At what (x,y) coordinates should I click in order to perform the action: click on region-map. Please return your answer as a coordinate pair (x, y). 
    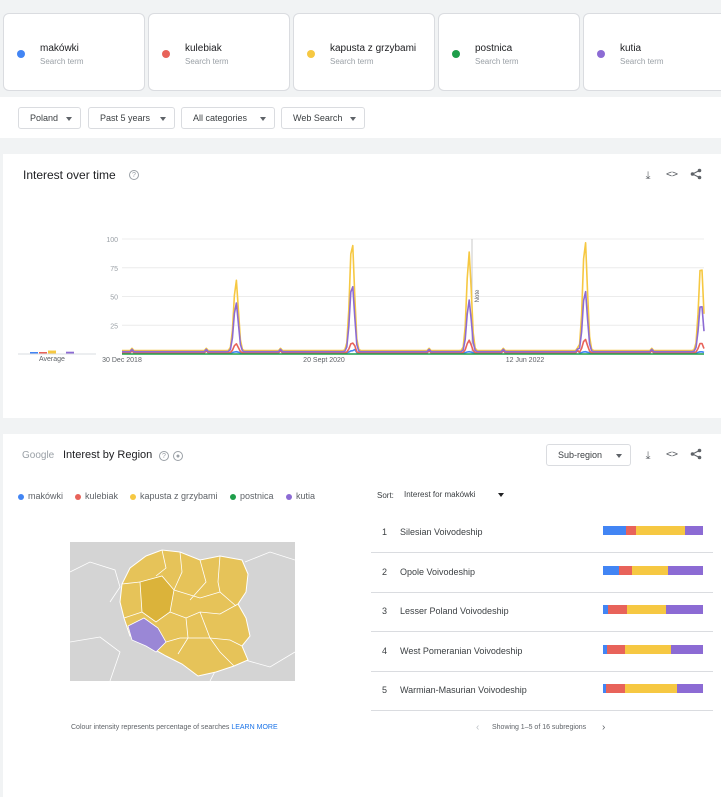
    Looking at the image, I should click on (182, 611).